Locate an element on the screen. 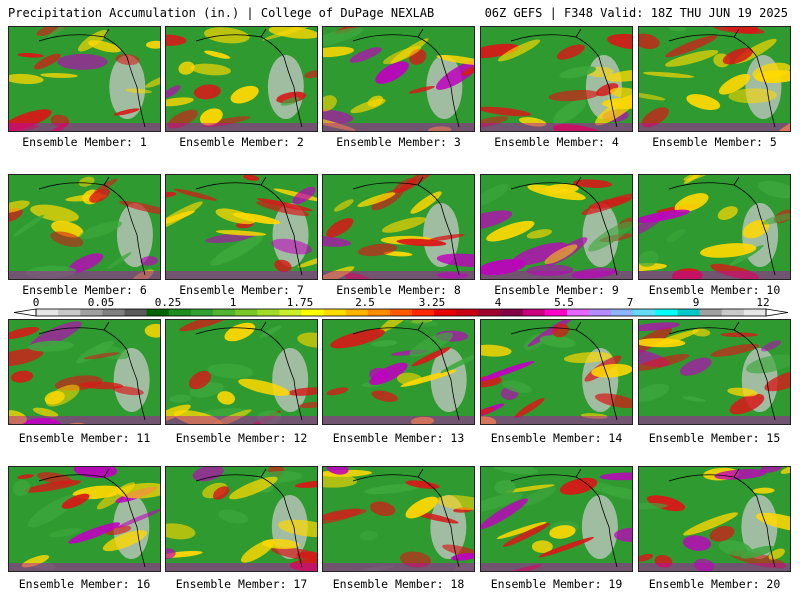 The width and height of the screenshot is (800, 600). colorbar-tick: 9 is located at coordinates (696, 302).